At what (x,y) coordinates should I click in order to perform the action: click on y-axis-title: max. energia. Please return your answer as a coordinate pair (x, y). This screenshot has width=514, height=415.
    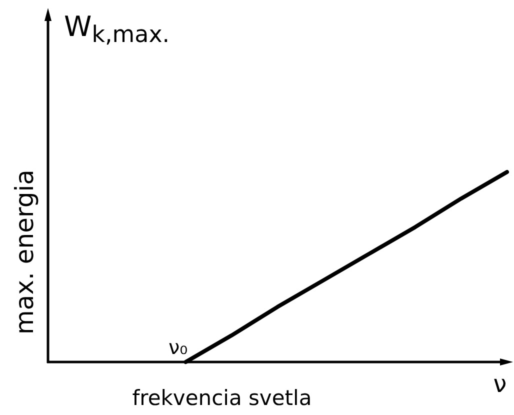
    Looking at the image, I should click on (24, 252).